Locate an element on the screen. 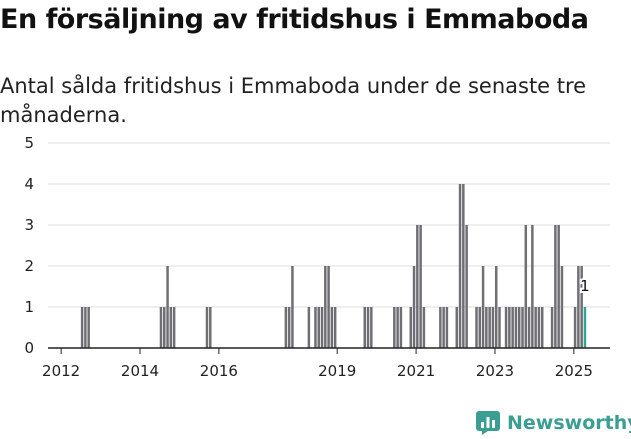 This screenshot has height=439, width=631. x-tick-label-2014: 2014 is located at coordinates (140, 371).